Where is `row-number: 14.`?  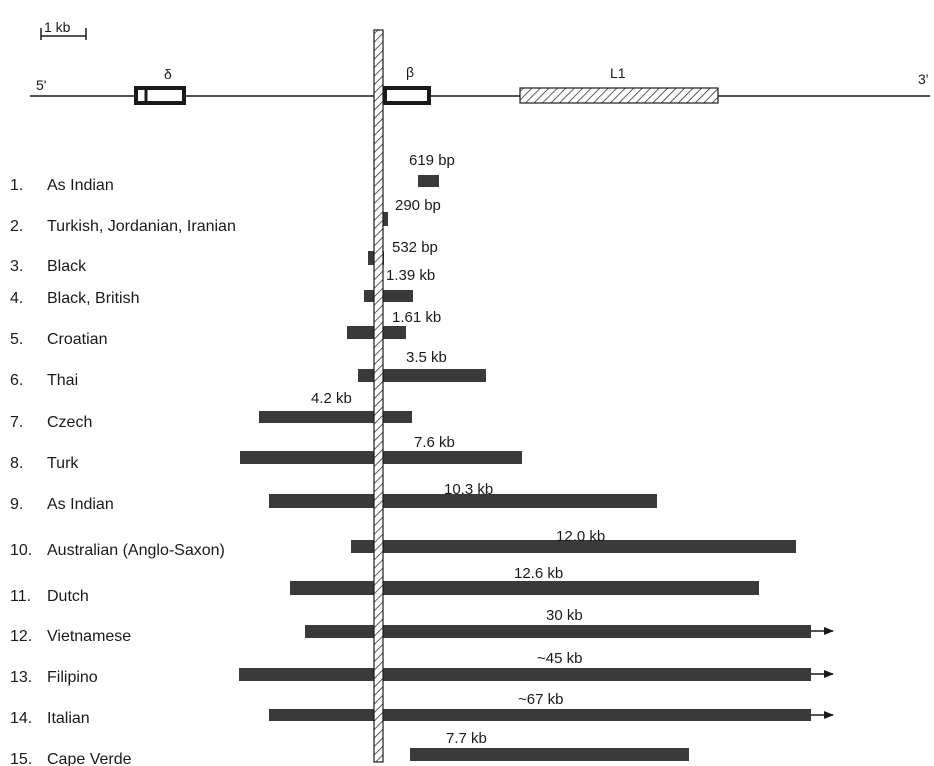
row-number: 14. is located at coordinates (21, 718).